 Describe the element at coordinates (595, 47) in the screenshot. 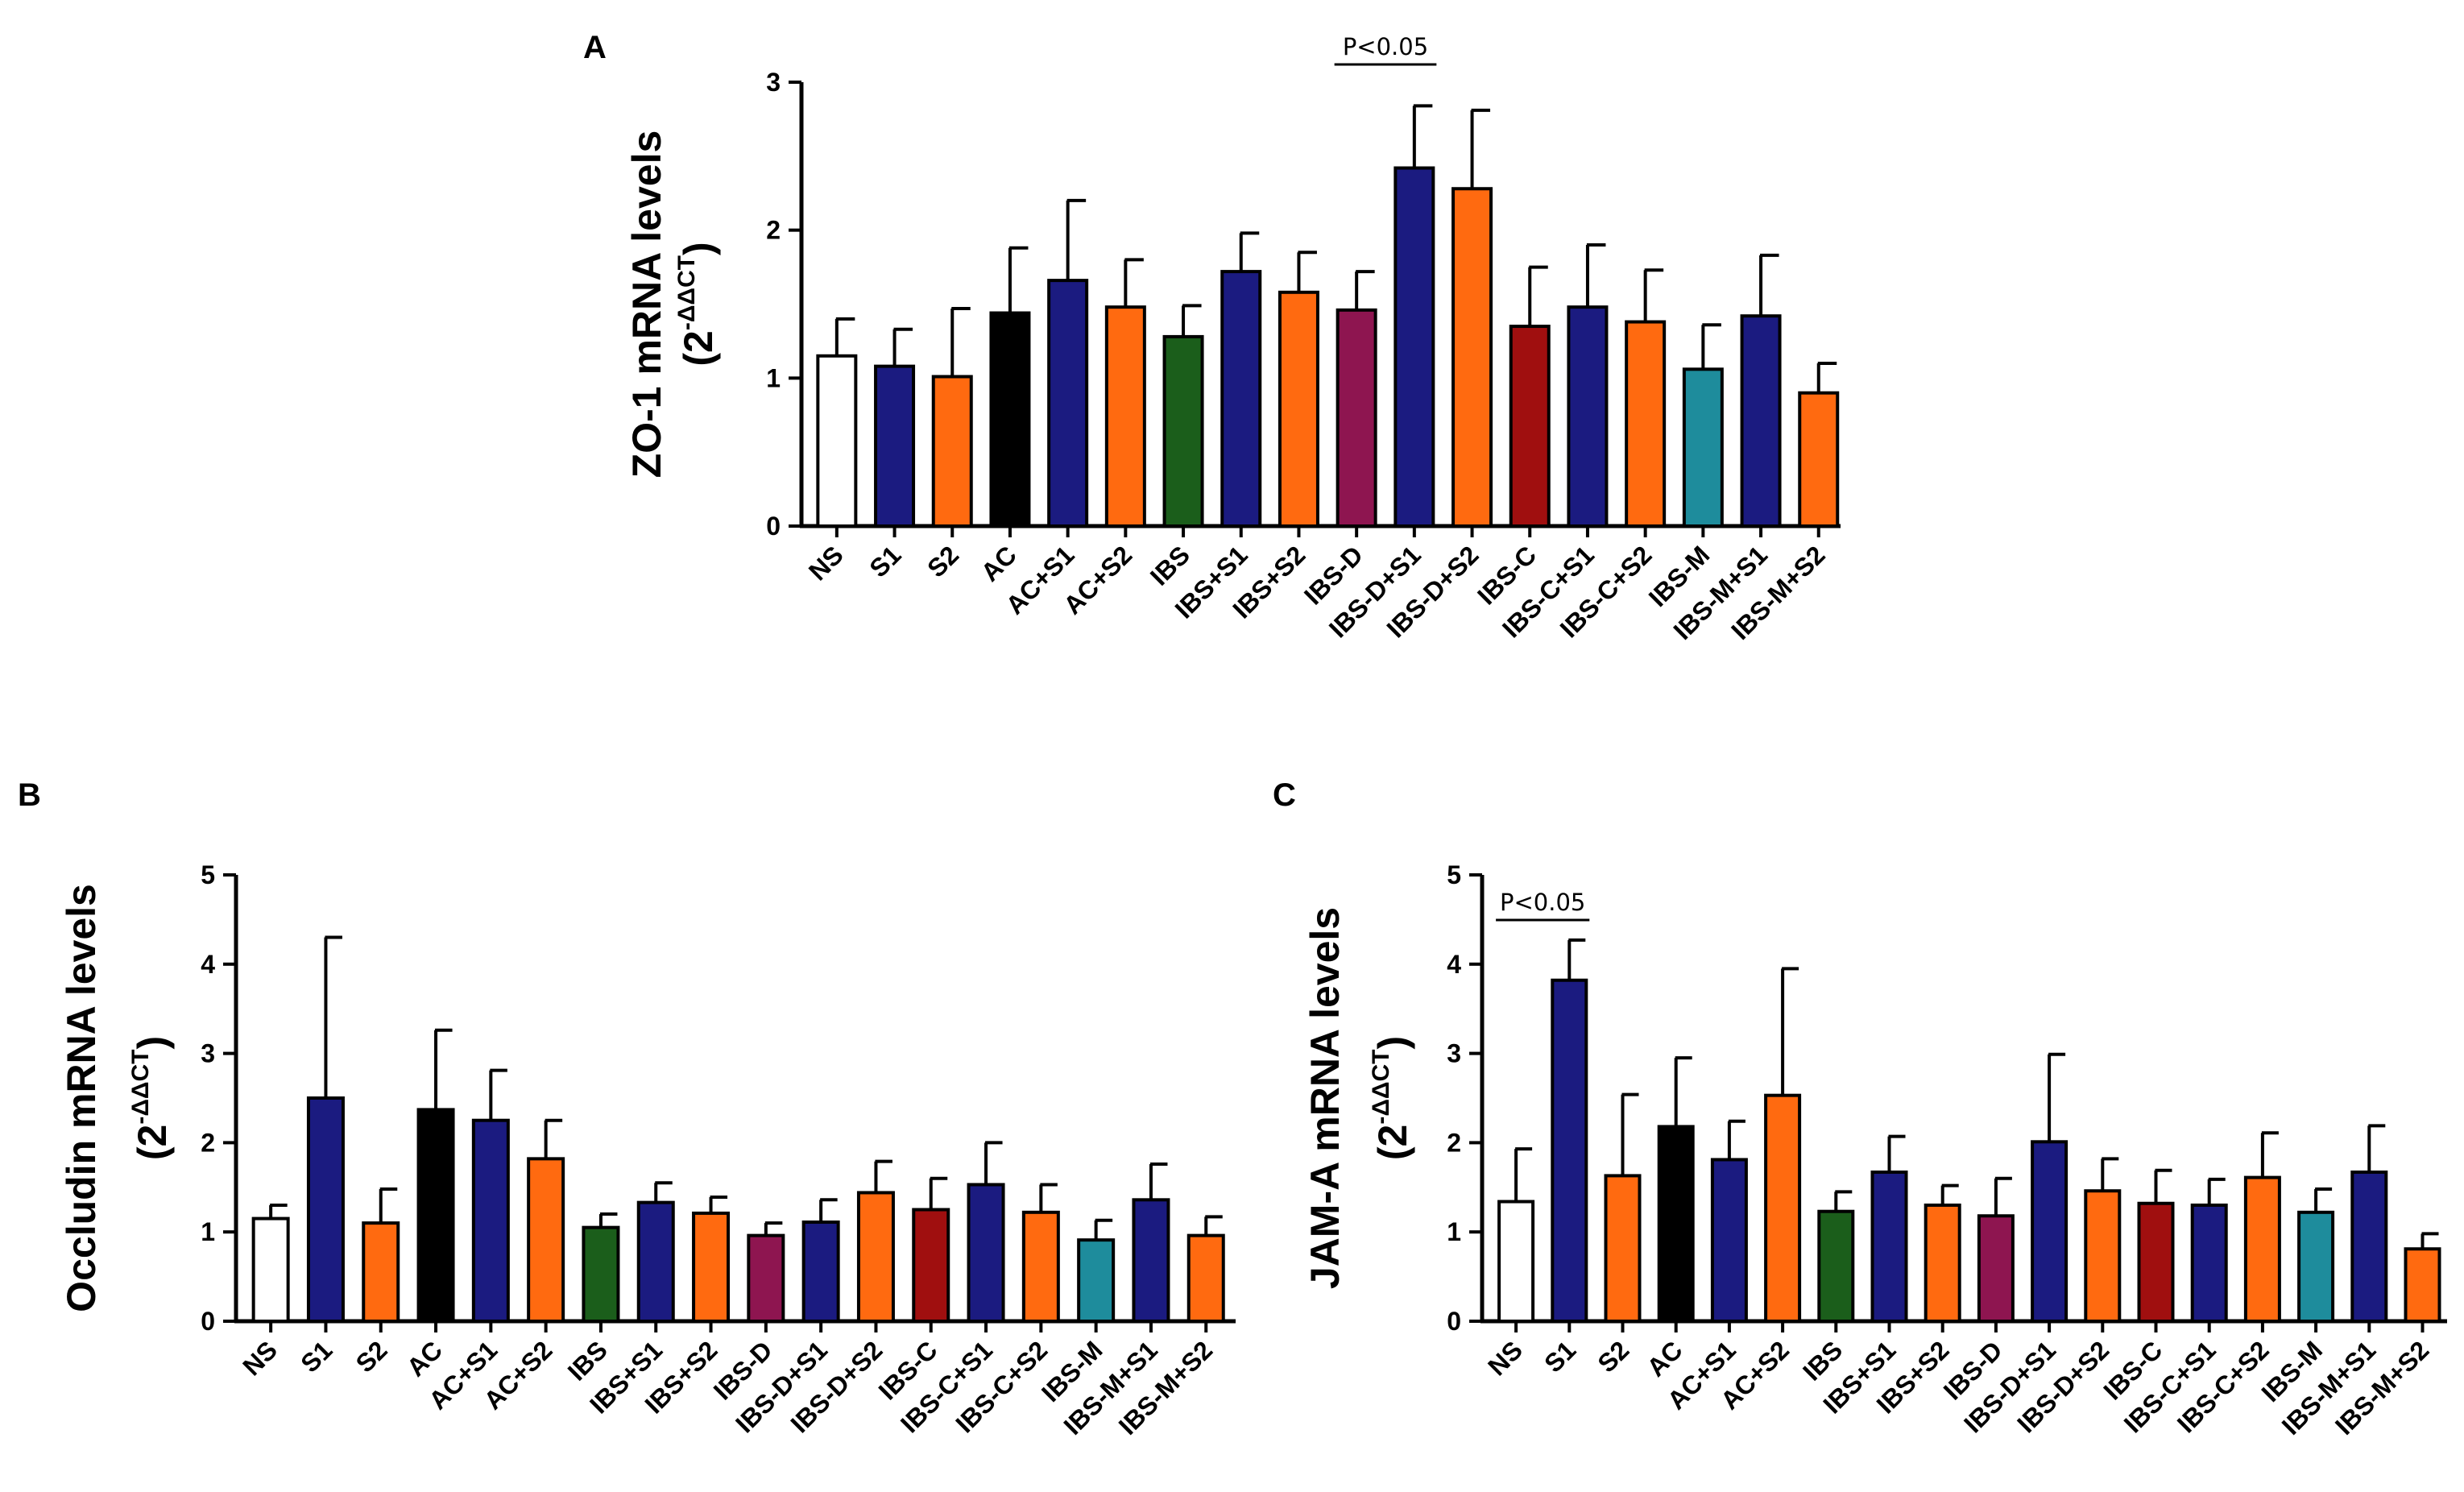

I see `panel-letter: A` at that location.